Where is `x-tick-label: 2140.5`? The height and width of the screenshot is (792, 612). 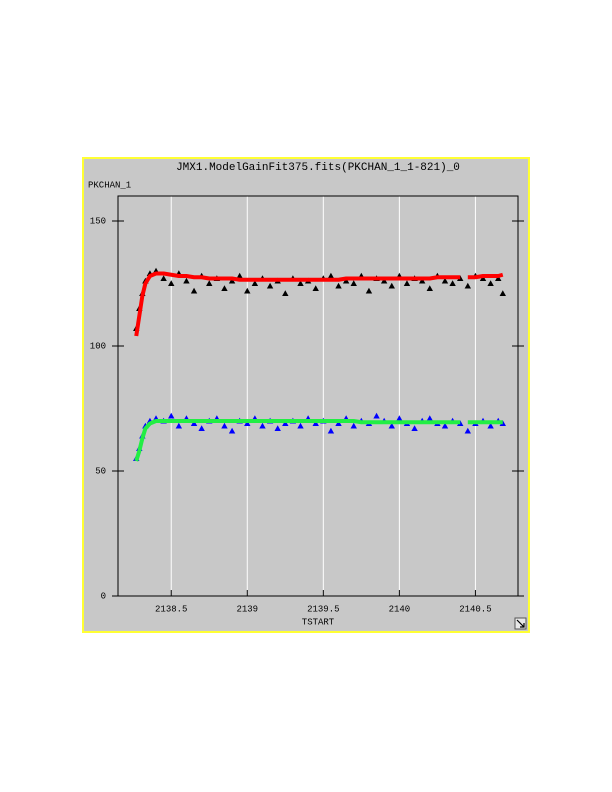 x-tick-label: 2140.5 is located at coordinates (475, 609).